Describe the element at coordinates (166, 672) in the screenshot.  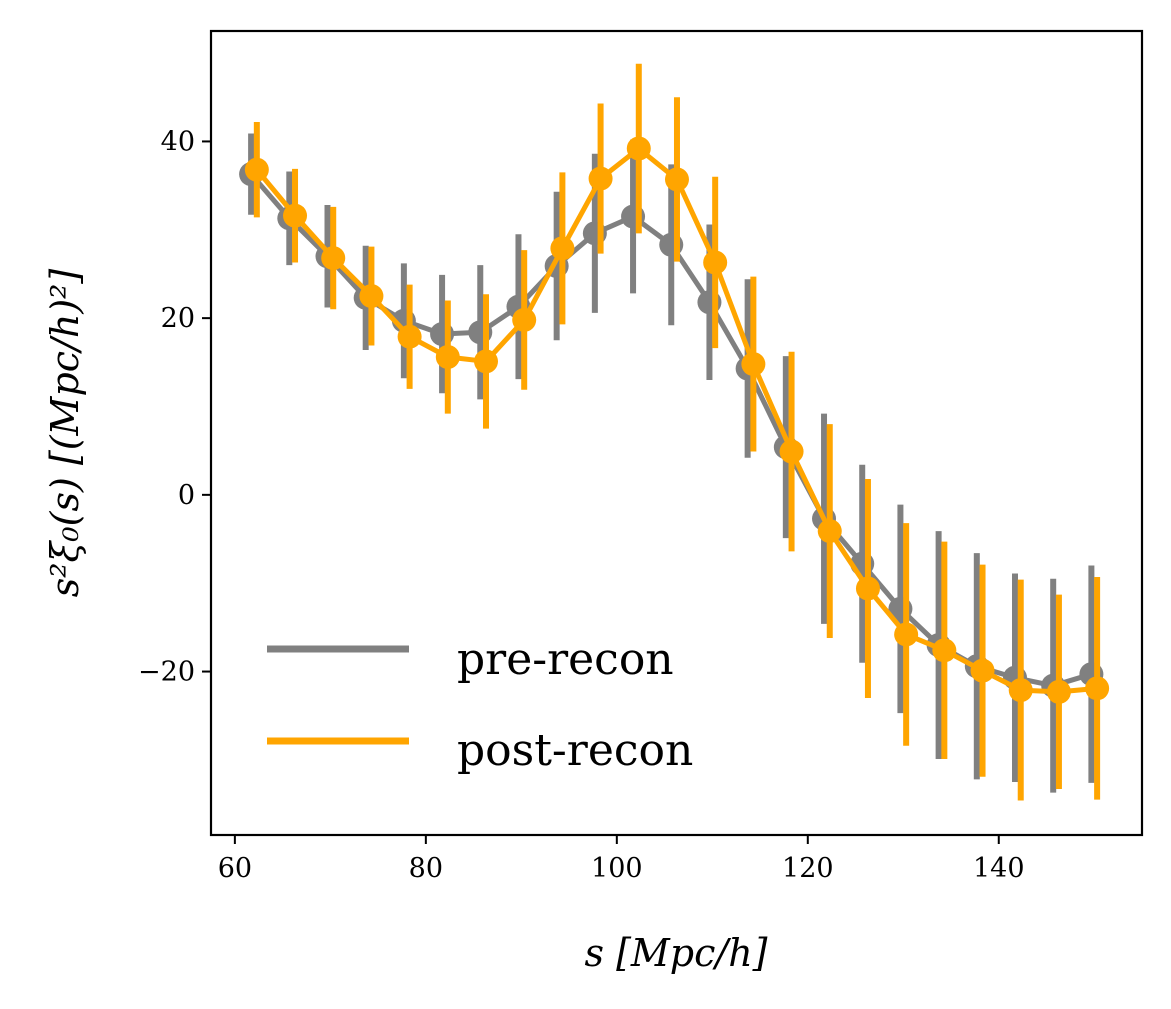
I see `y-tick-label: −20` at that location.